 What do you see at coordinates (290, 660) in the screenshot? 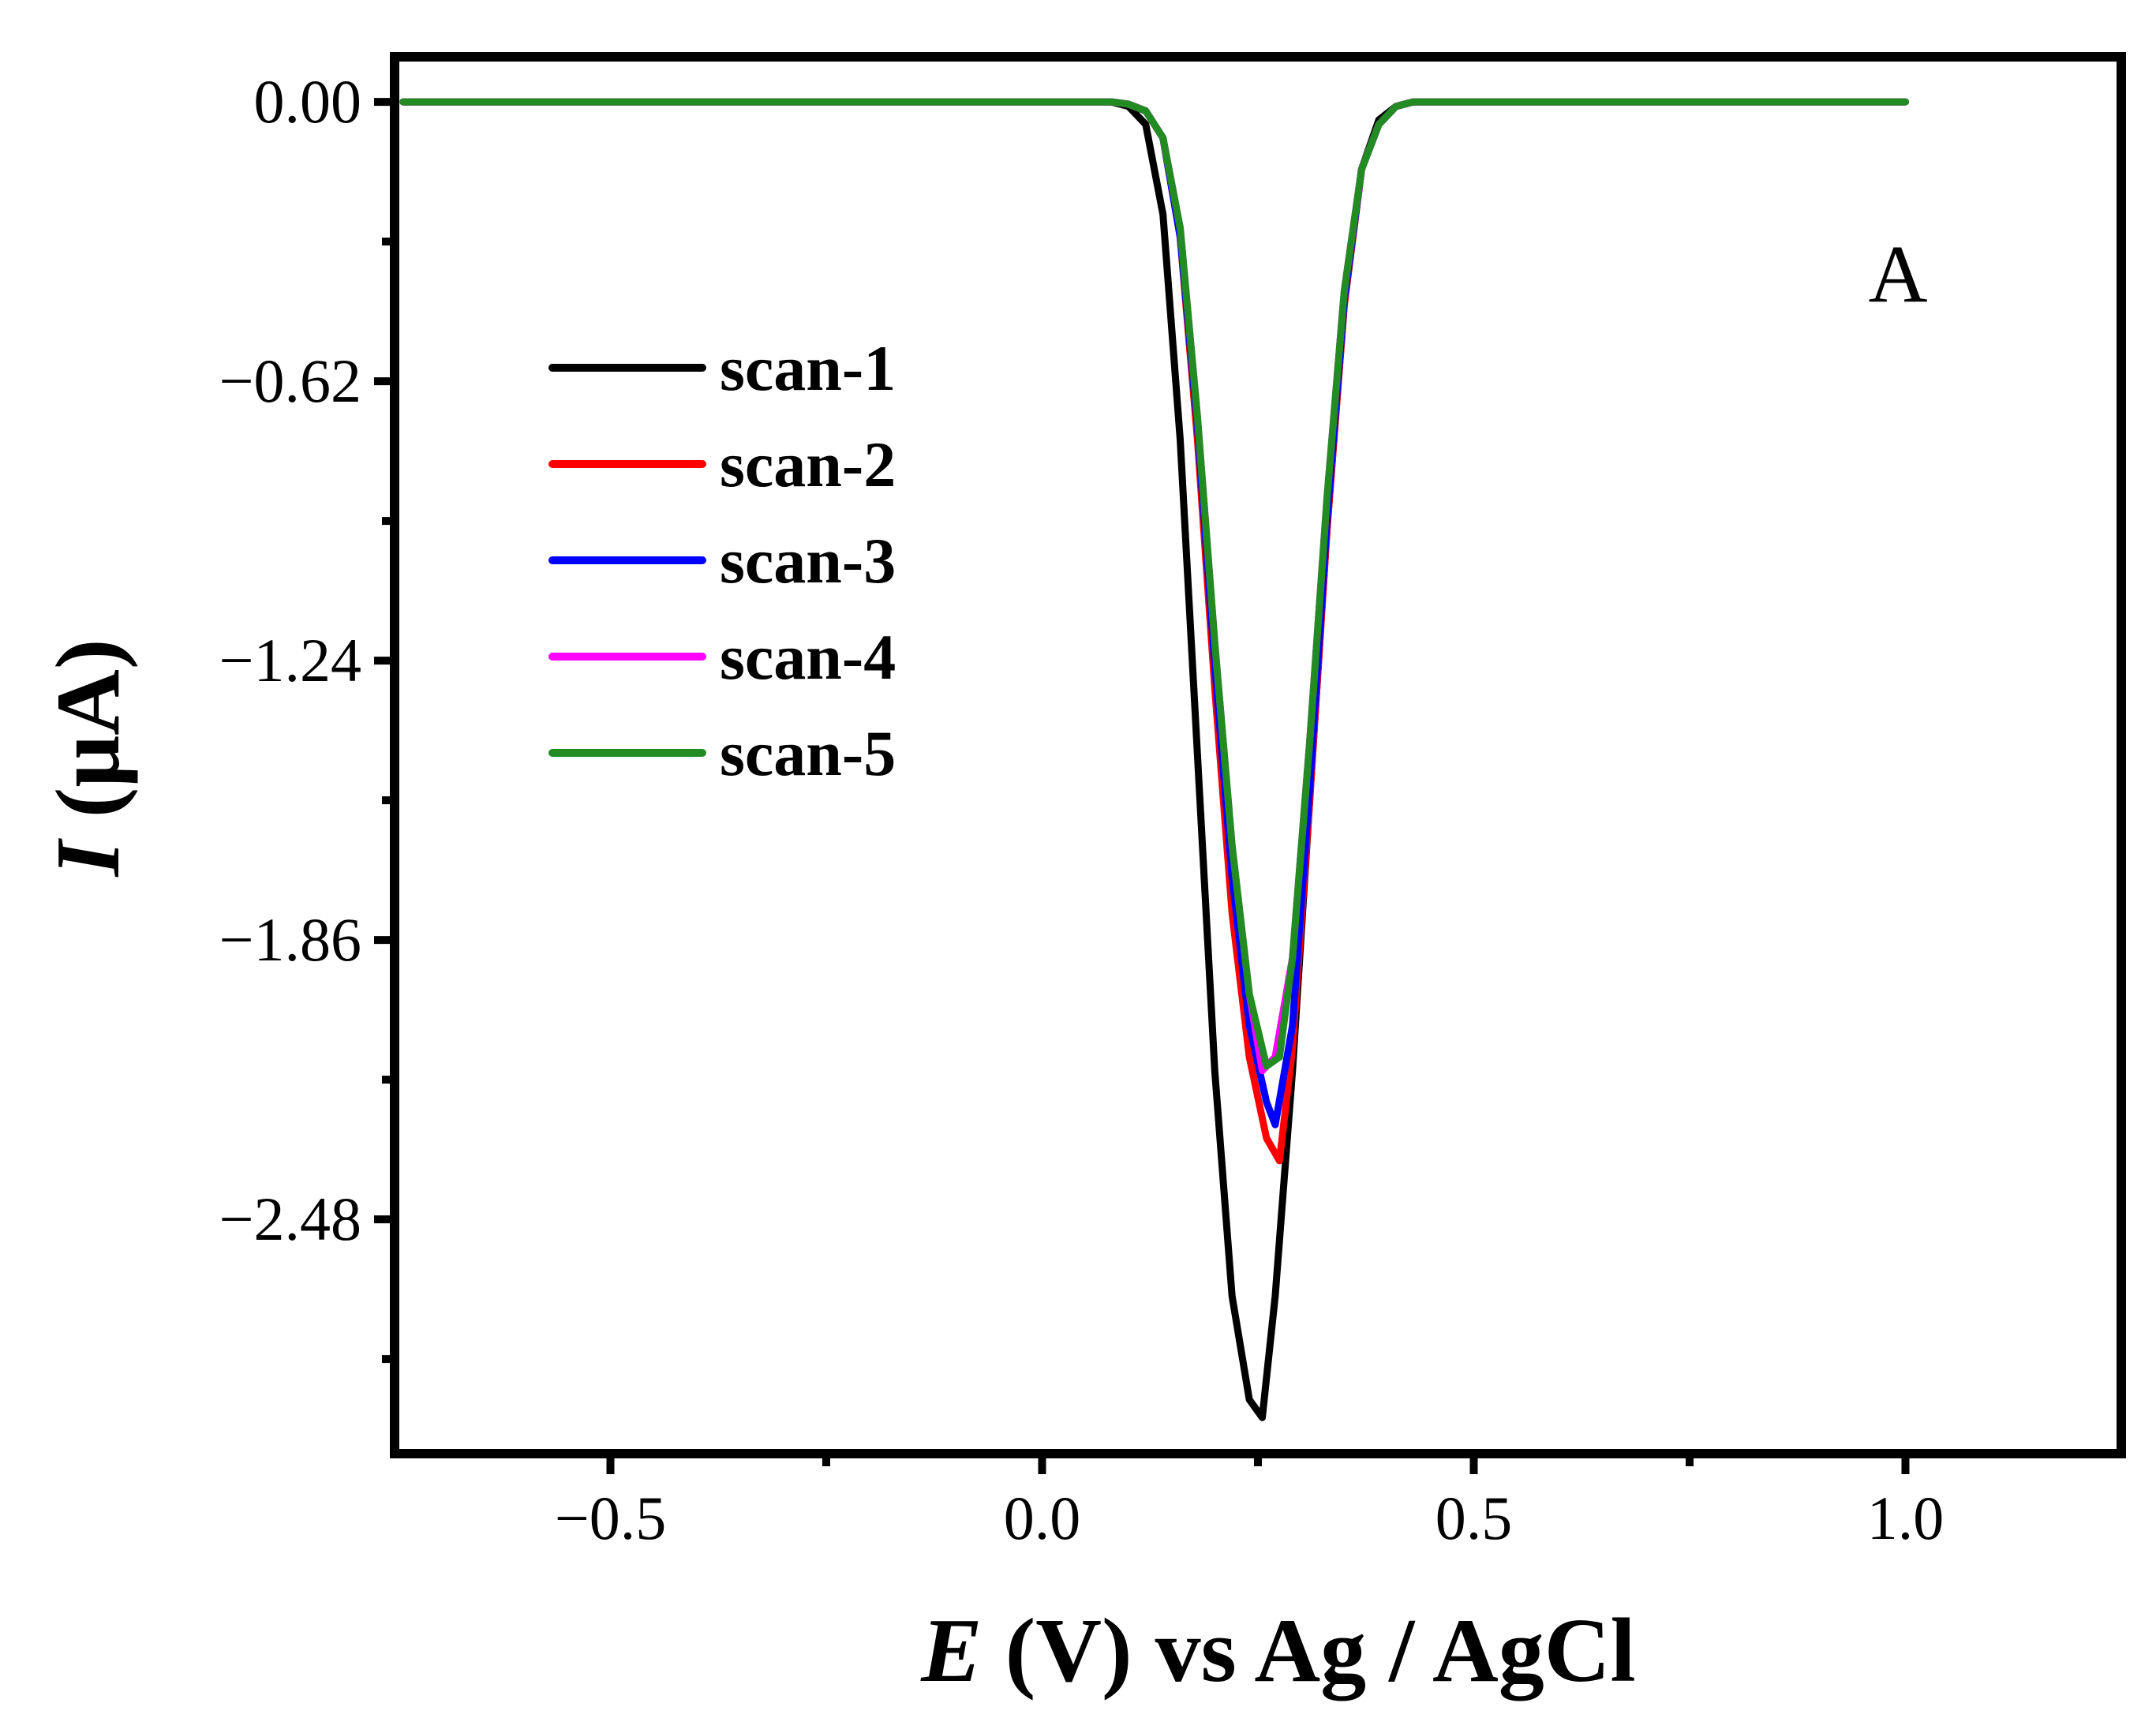
I see `y-tick-label: −1.24` at bounding box center [290, 660].